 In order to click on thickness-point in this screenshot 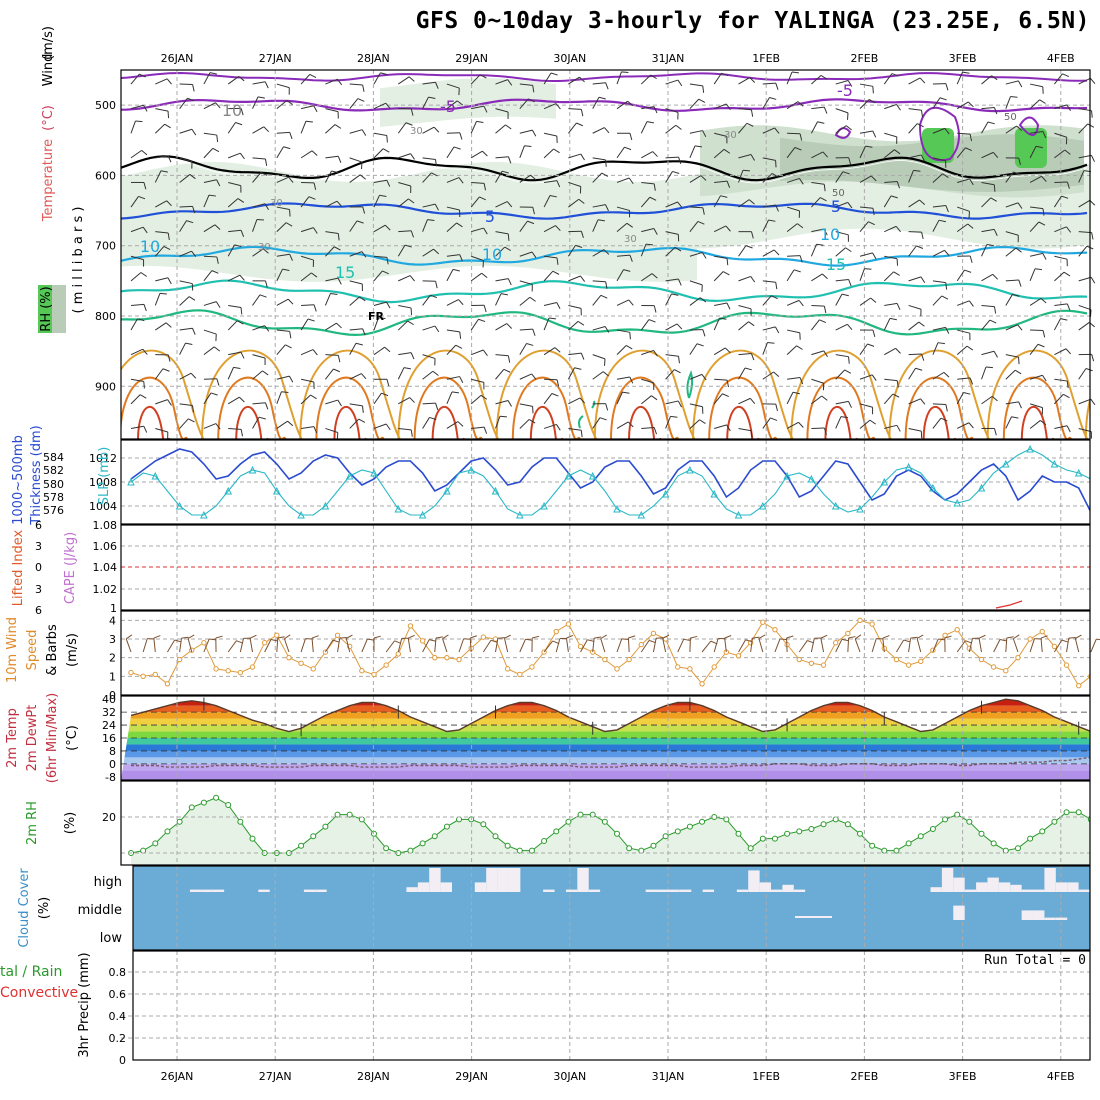, I will do `click(422, 514)`.